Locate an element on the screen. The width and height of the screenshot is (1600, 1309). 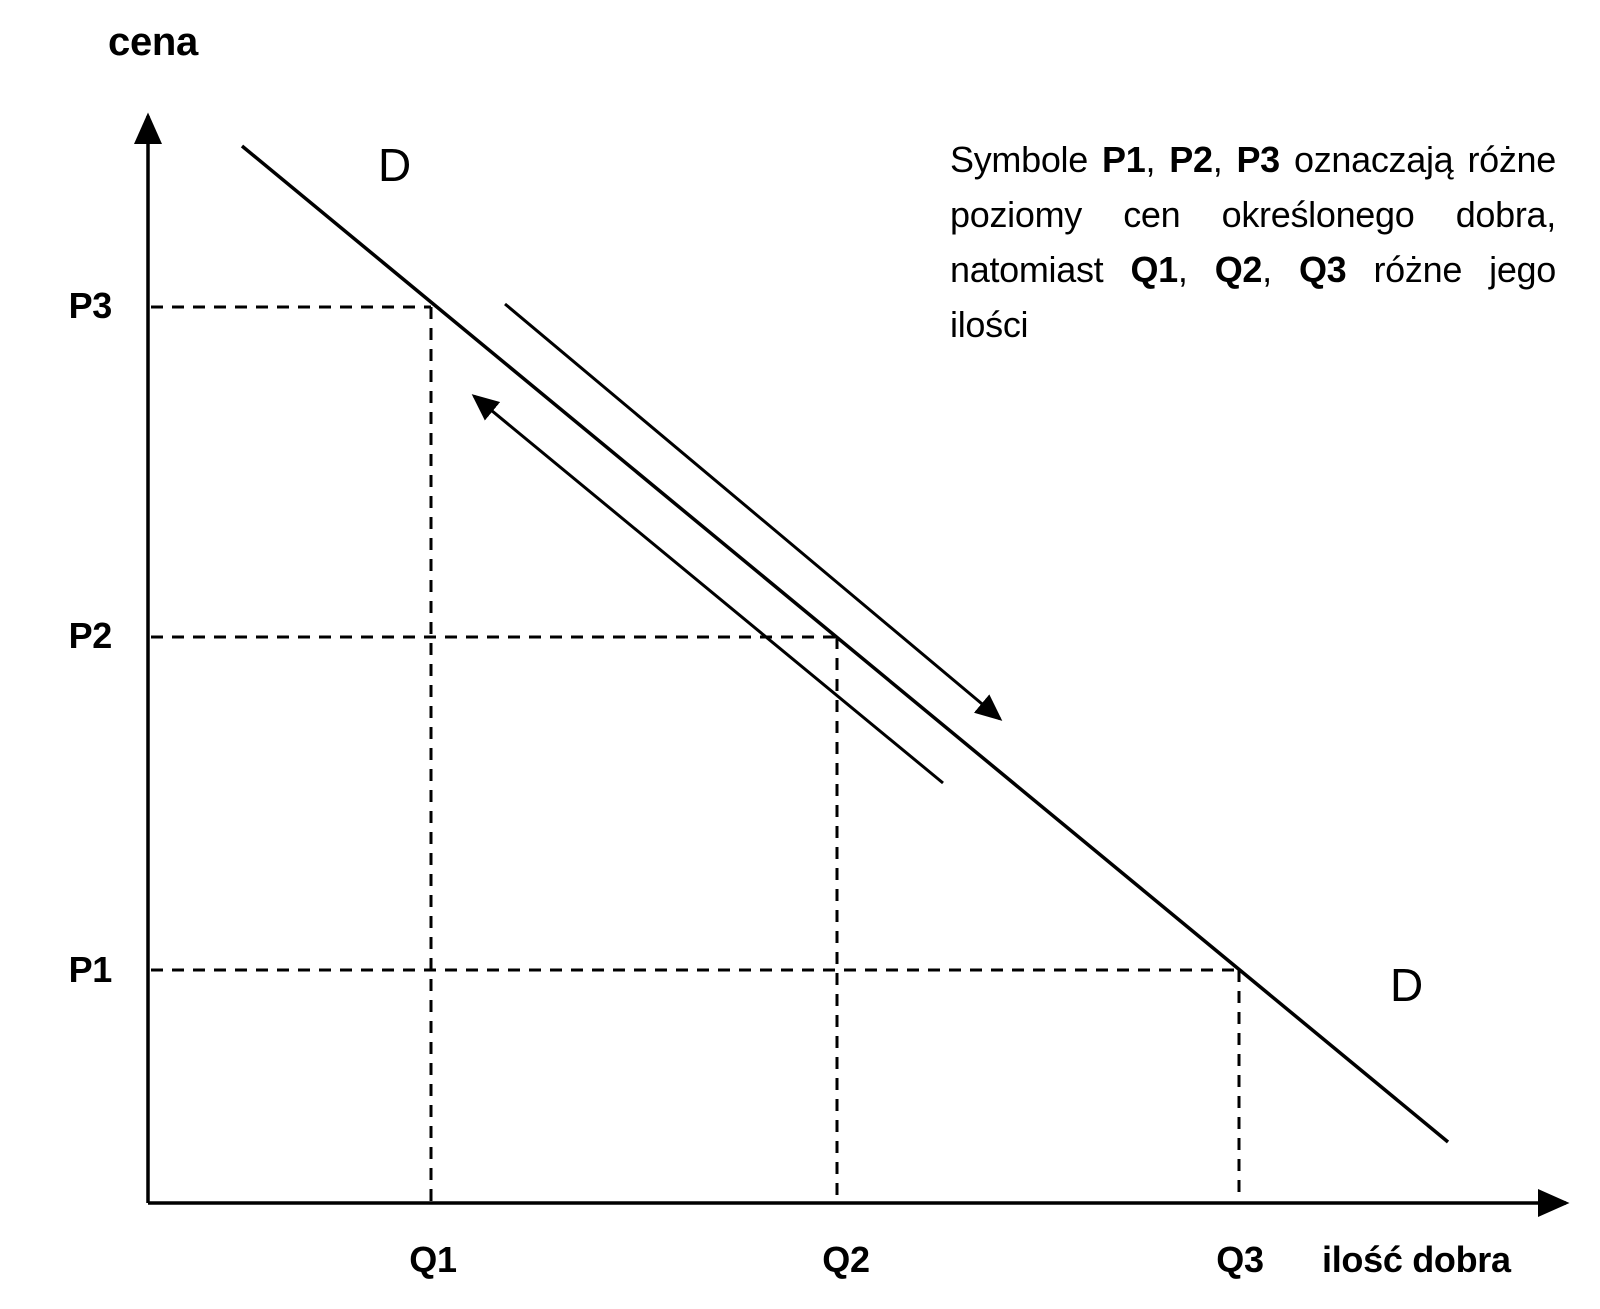
y-tick-p2: P2 is located at coordinates (90, 635).